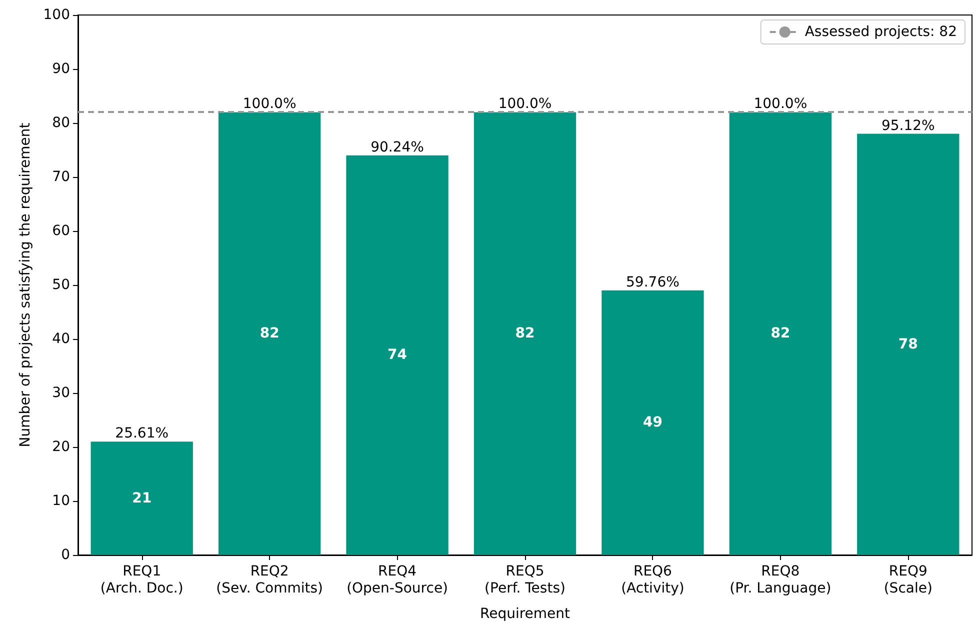  What do you see at coordinates (908, 580) in the screenshot?
I see `x-tick-label: REQ9 (Scale)` at bounding box center [908, 580].